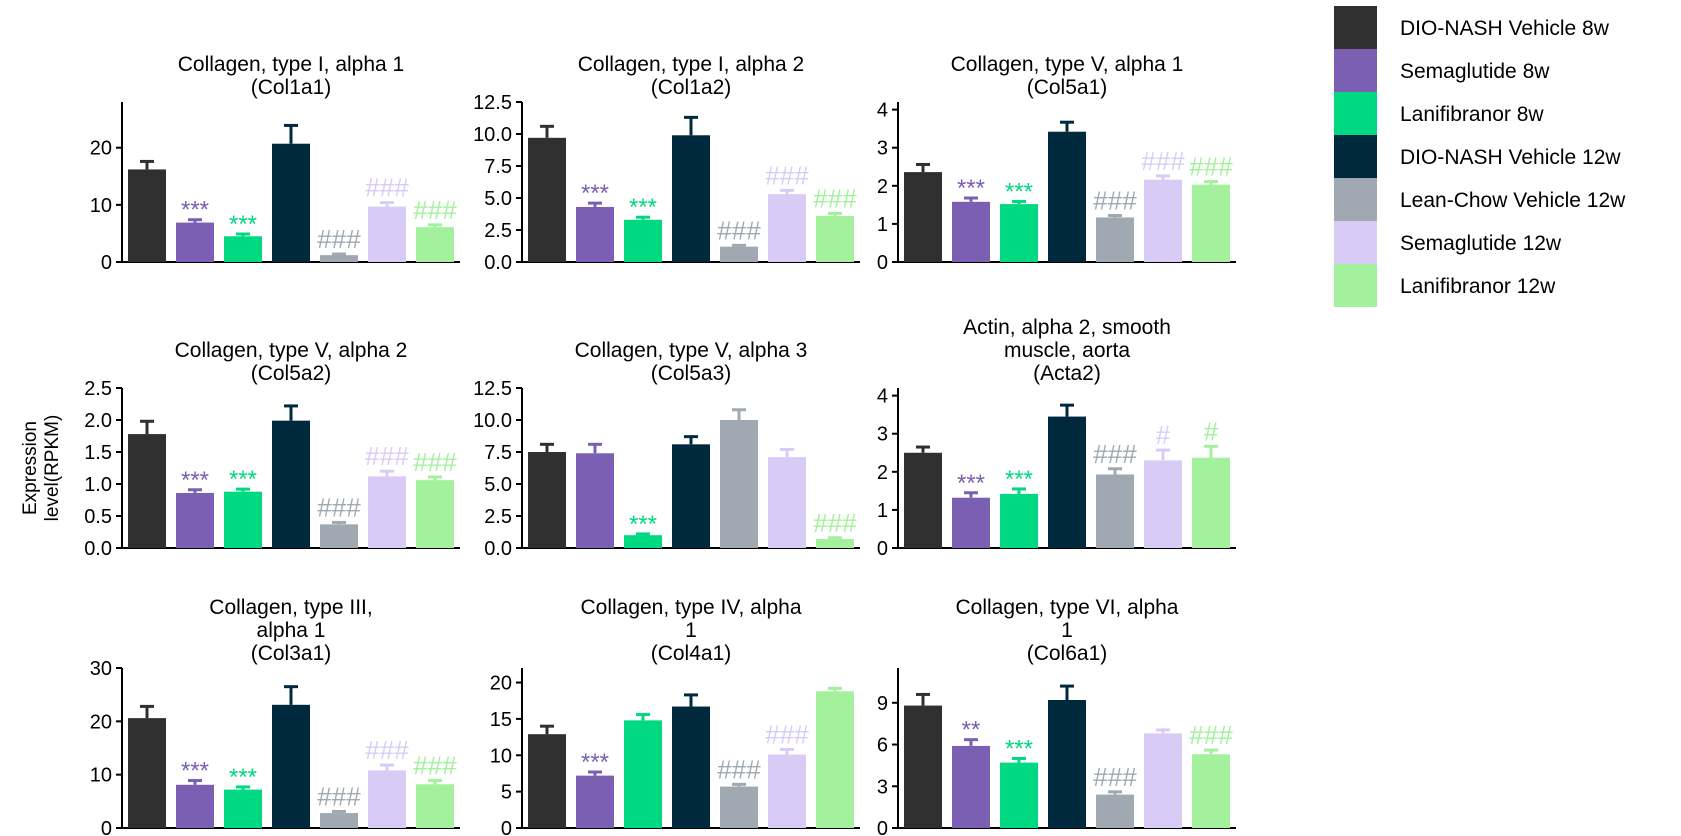  I want to click on legend-label: DIO-NASH Vehicle 8w, so click(1505, 28).